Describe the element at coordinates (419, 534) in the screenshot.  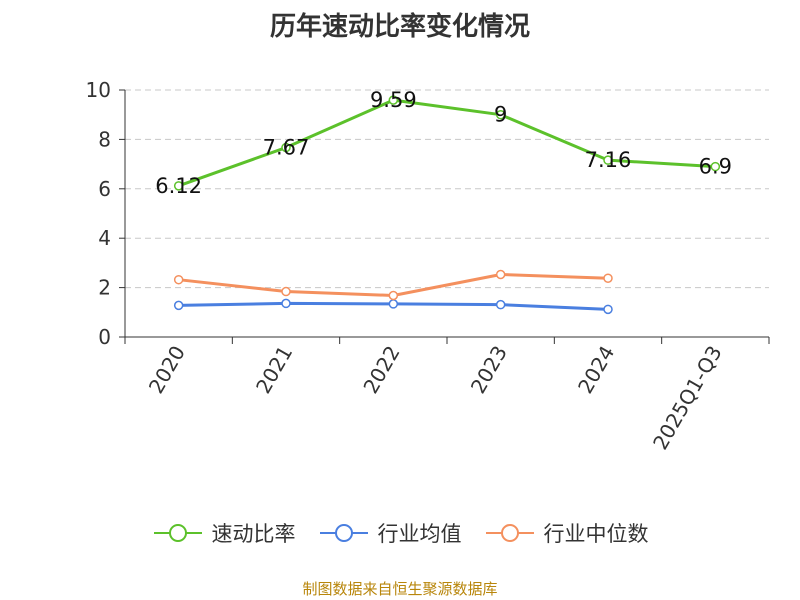
I see `legend-label: 行业均值` at that location.